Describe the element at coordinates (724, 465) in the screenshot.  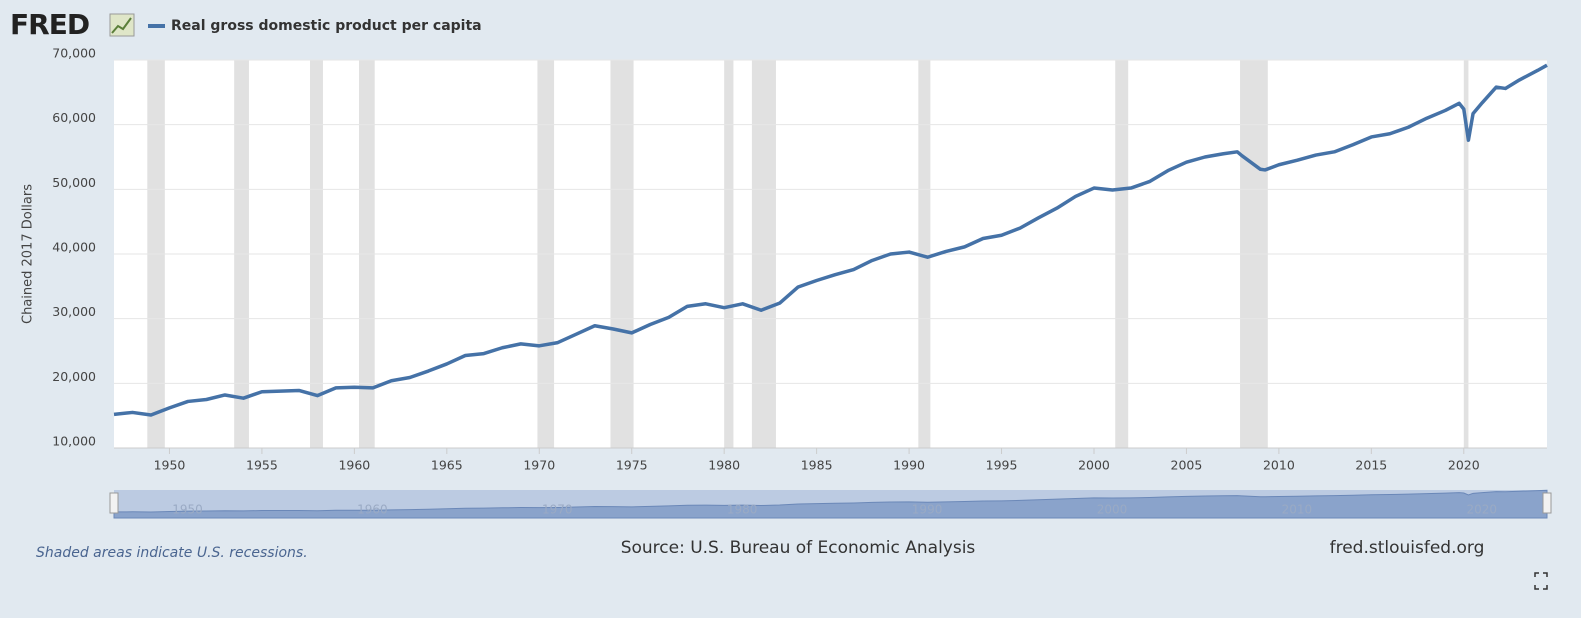
I see `x-tick-label: 1980` at that location.